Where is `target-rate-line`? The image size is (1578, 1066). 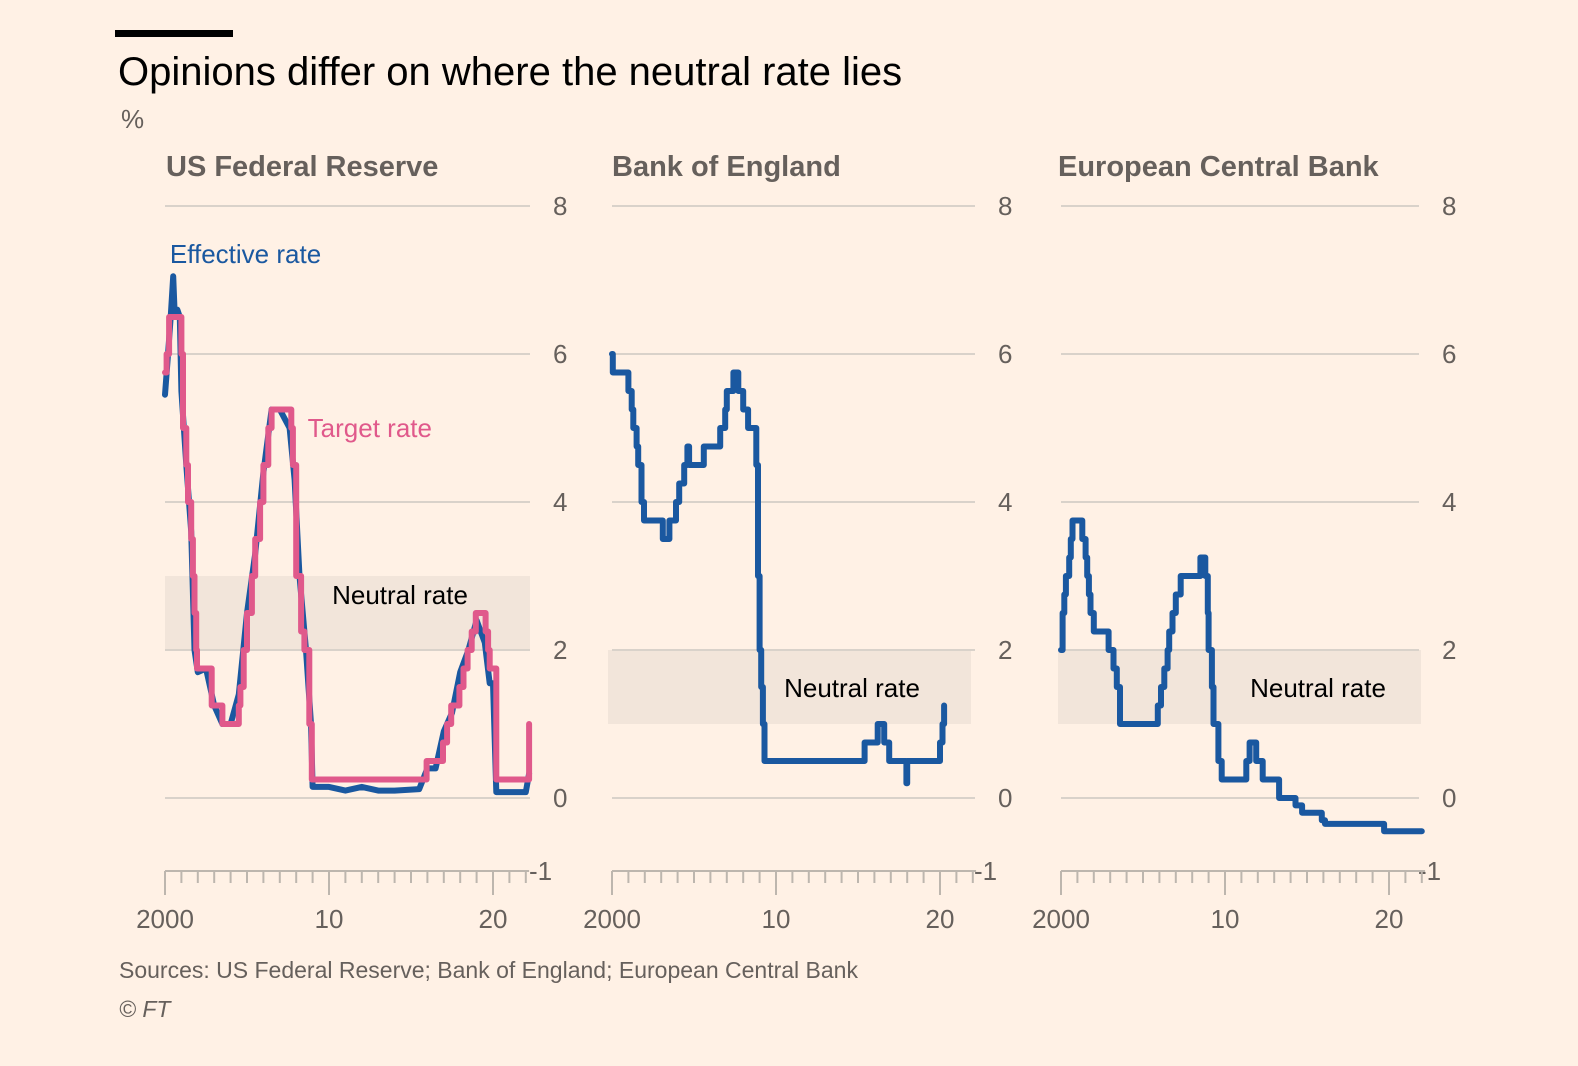 target-rate-line is located at coordinates (347, 548).